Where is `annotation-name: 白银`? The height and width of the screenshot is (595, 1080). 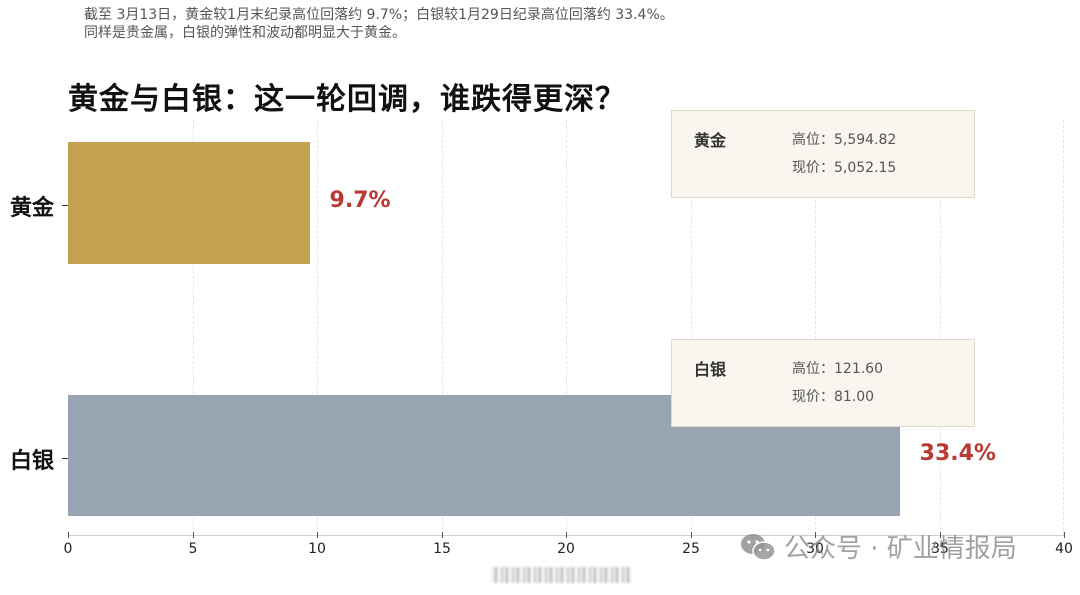
annotation-name: 白银 is located at coordinates (710, 369).